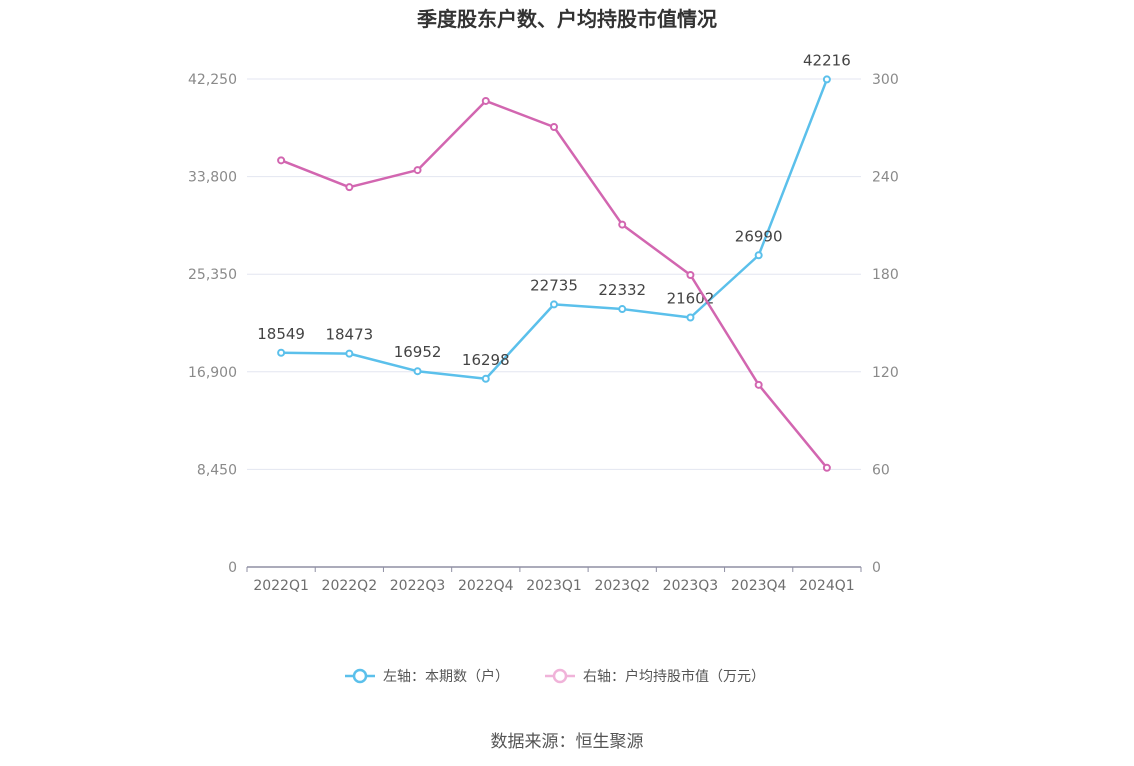  What do you see at coordinates (217, 470) in the screenshot?
I see `left-axis-tick-label: 8,450` at bounding box center [217, 470].